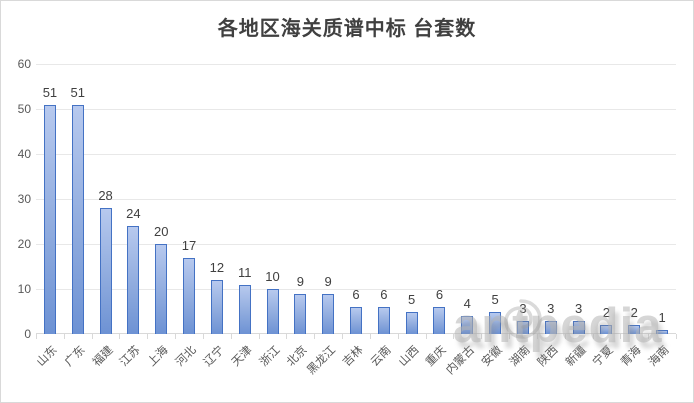 The width and height of the screenshot is (694, 403). Describe the element at coordinates (244, 272) in the screenshot. I see `data-label-天津: 11` at that location.